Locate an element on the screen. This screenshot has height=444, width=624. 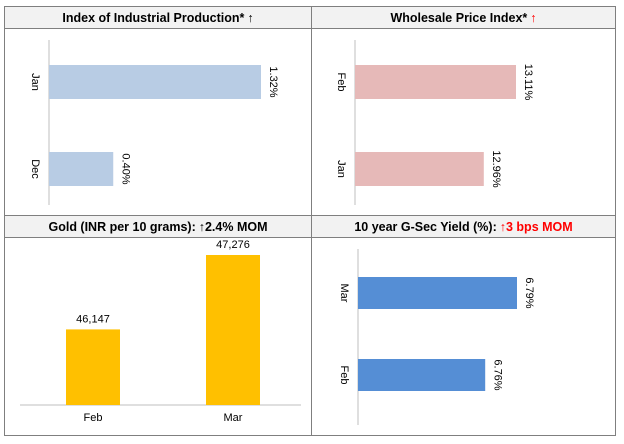
iip-bar-jan is located at coordinates (155, 82).